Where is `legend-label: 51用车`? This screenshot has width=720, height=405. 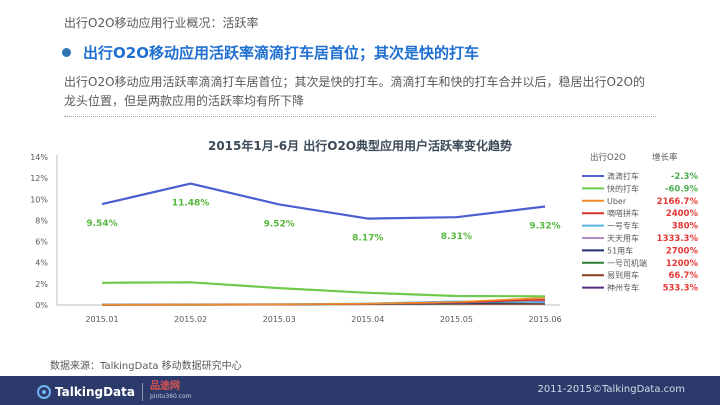 legend-label: 51用车 is located at coordinates (620, 250).